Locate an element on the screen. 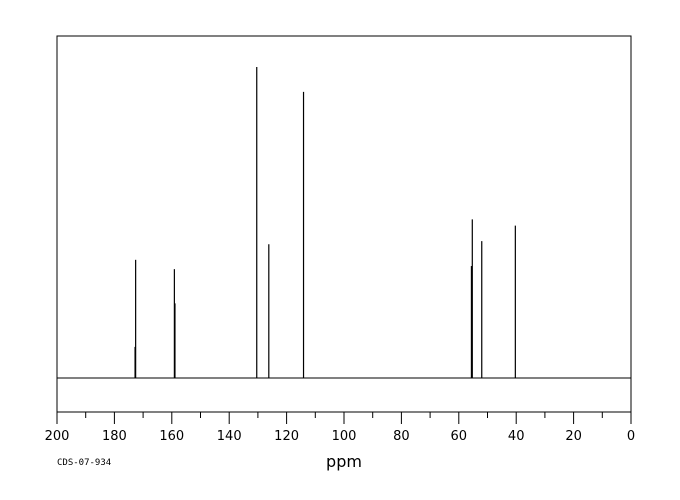 The width and height of the screenshot is (680, 500). x-axis-ticks is located at coordinates (344, 418).